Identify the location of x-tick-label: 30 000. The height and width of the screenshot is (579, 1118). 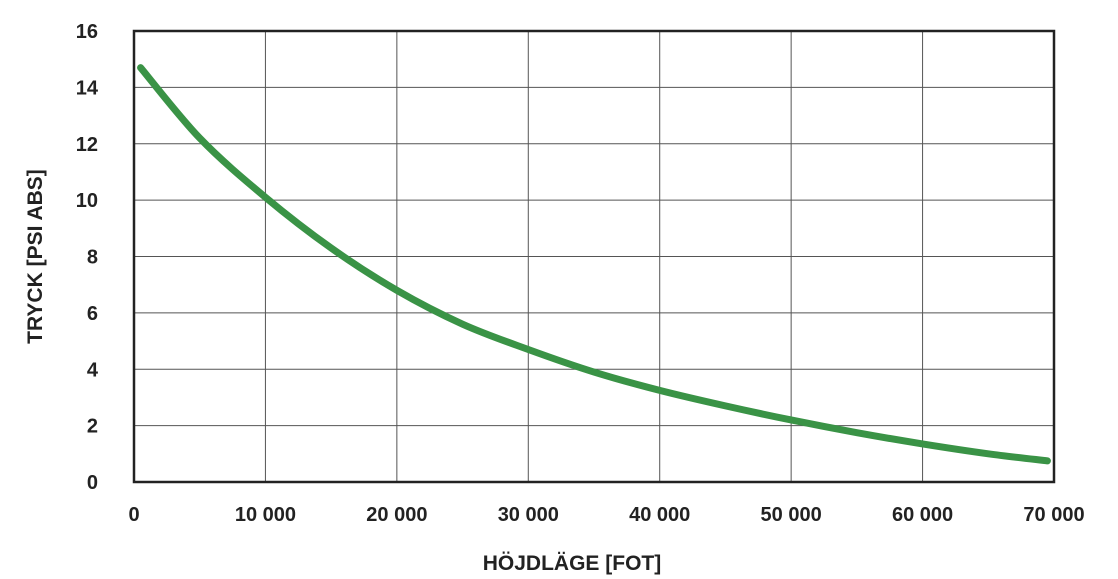
(528, 515).